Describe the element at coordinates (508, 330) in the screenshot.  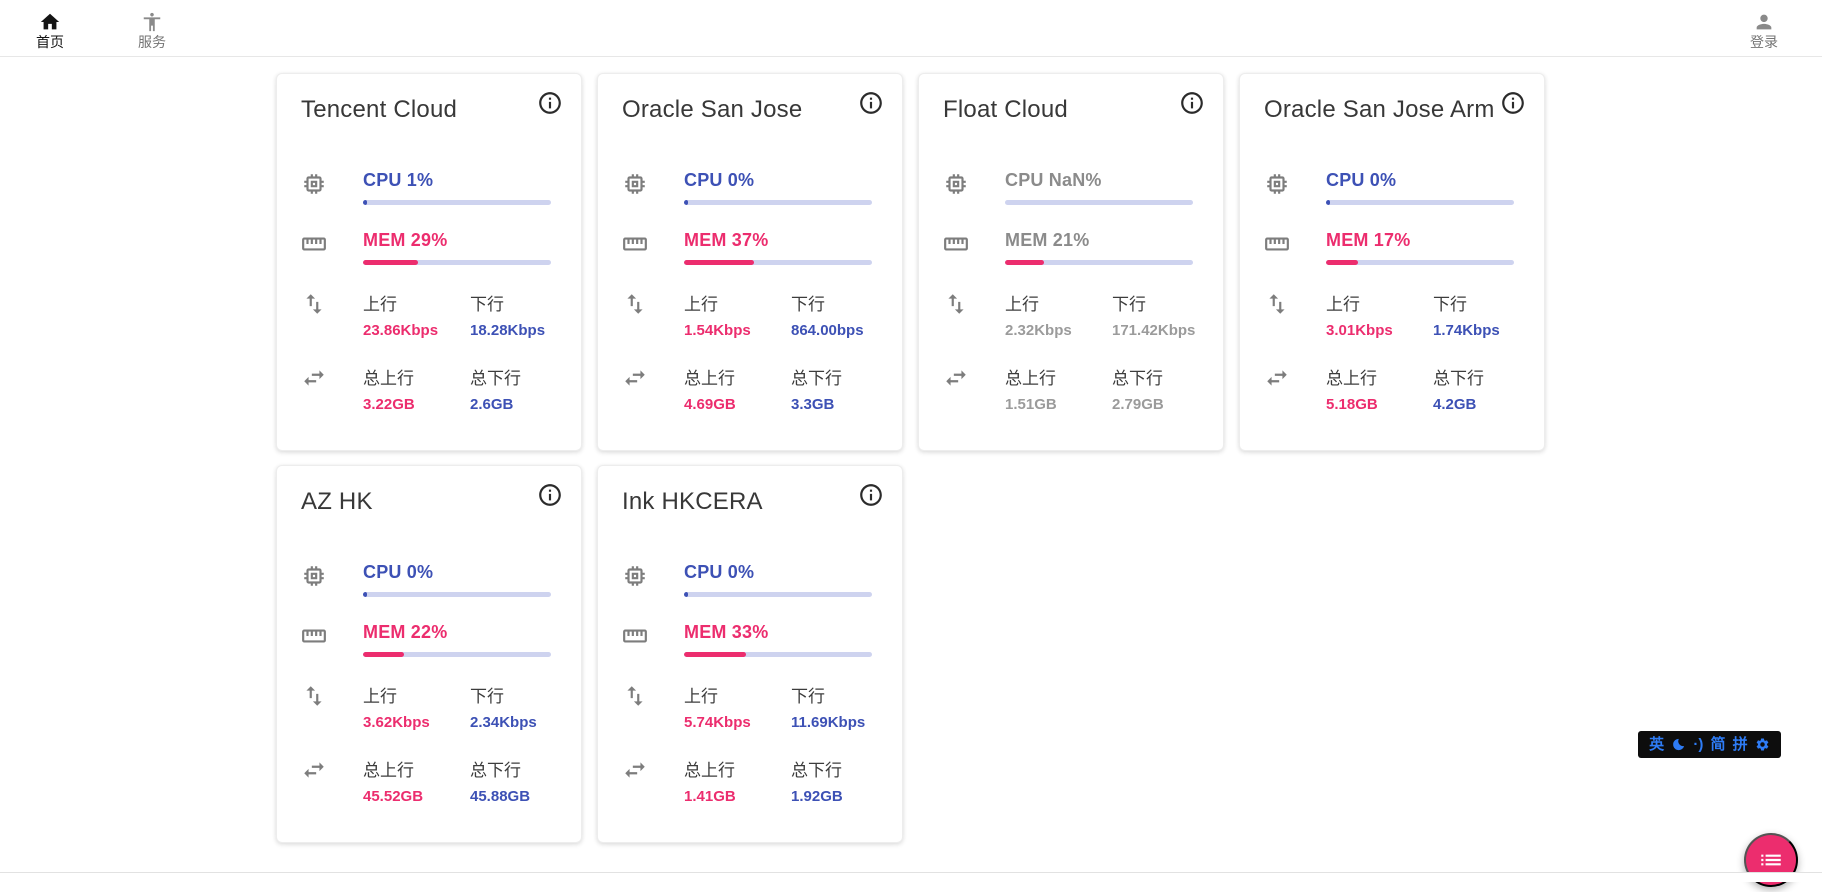
I see `download-value: 18.28Kbps` at that location.